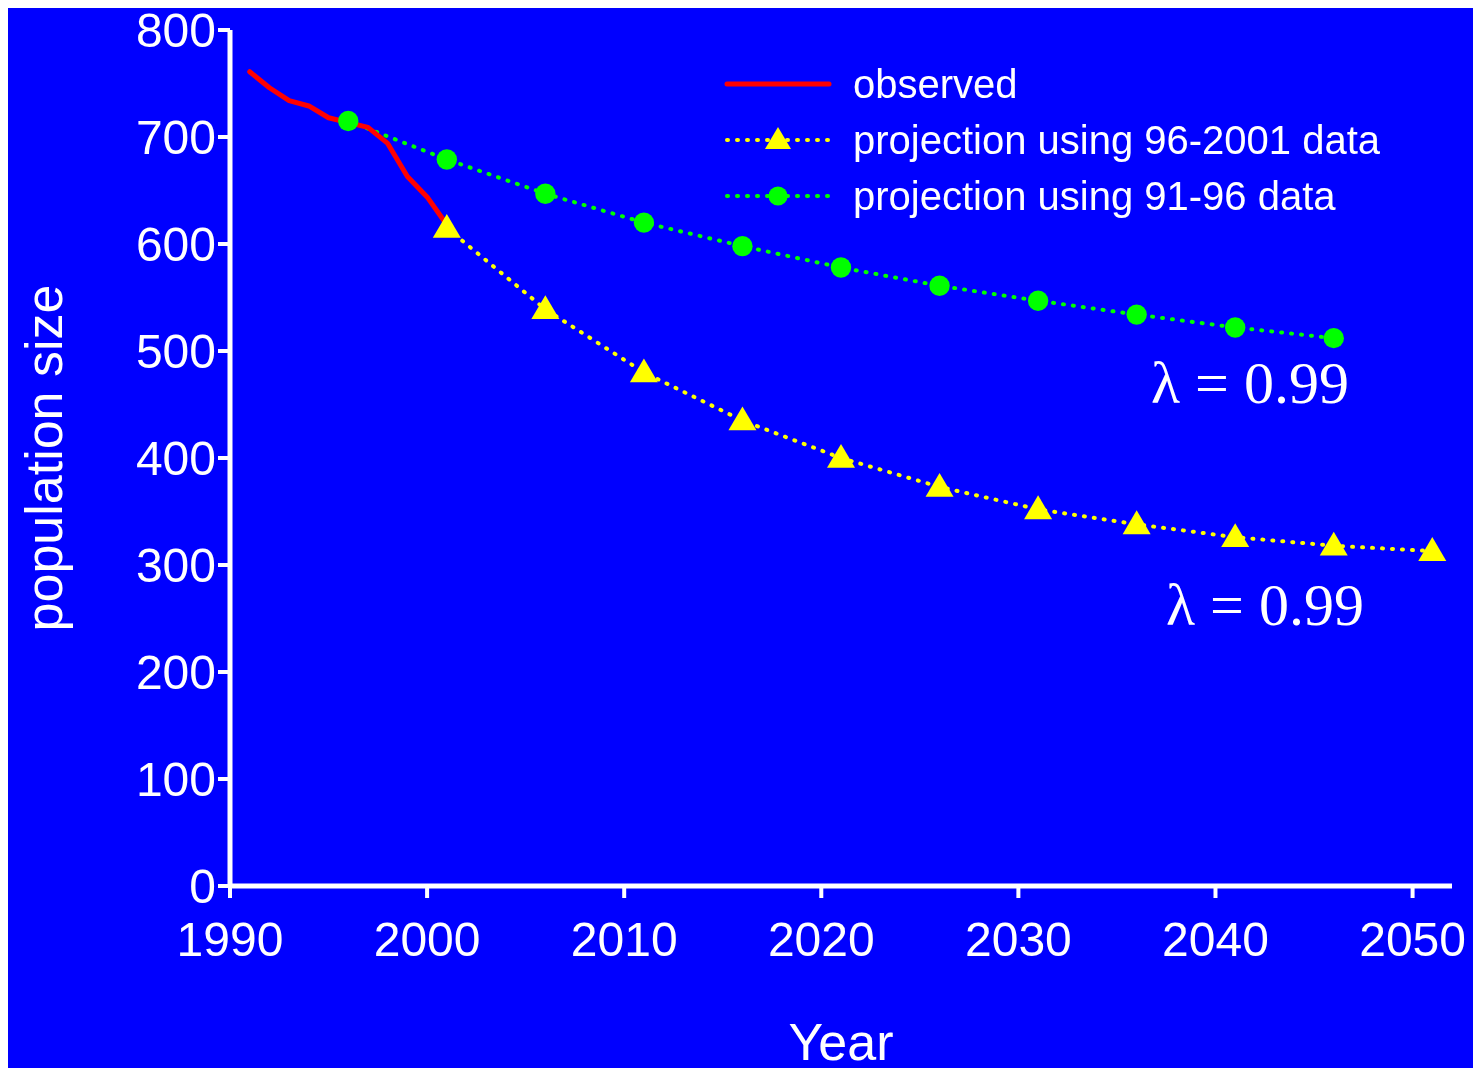  What do you see at coordinates (821, 940) in the screenshot?
I see `x-tick-label: 2020` at bounding box center [821, 940].